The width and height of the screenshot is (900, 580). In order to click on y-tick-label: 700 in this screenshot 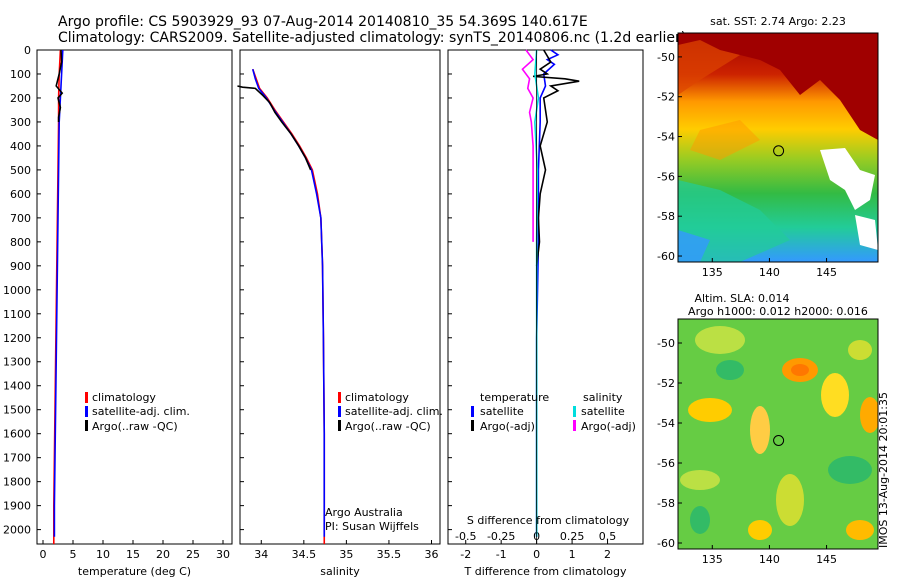, I will do `click(20, 218)`.